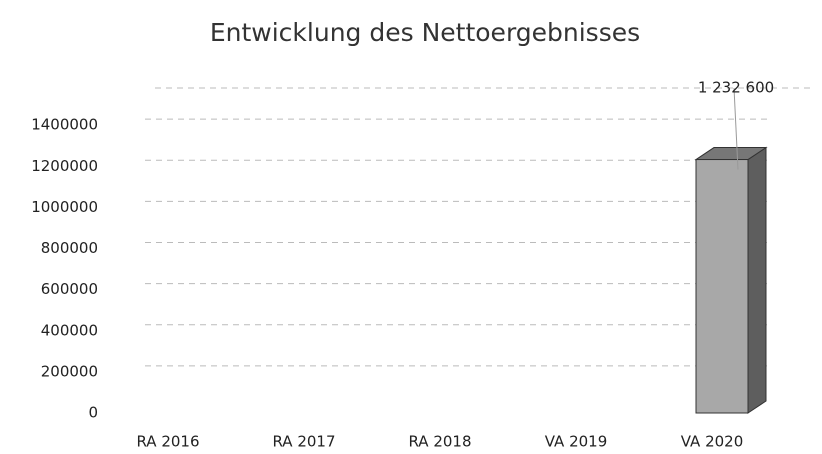 The height and width of the screenshot is (454, 822). Describe the element at coordinates (757, 280) in the screenshot. I see `bar-side` at that location.